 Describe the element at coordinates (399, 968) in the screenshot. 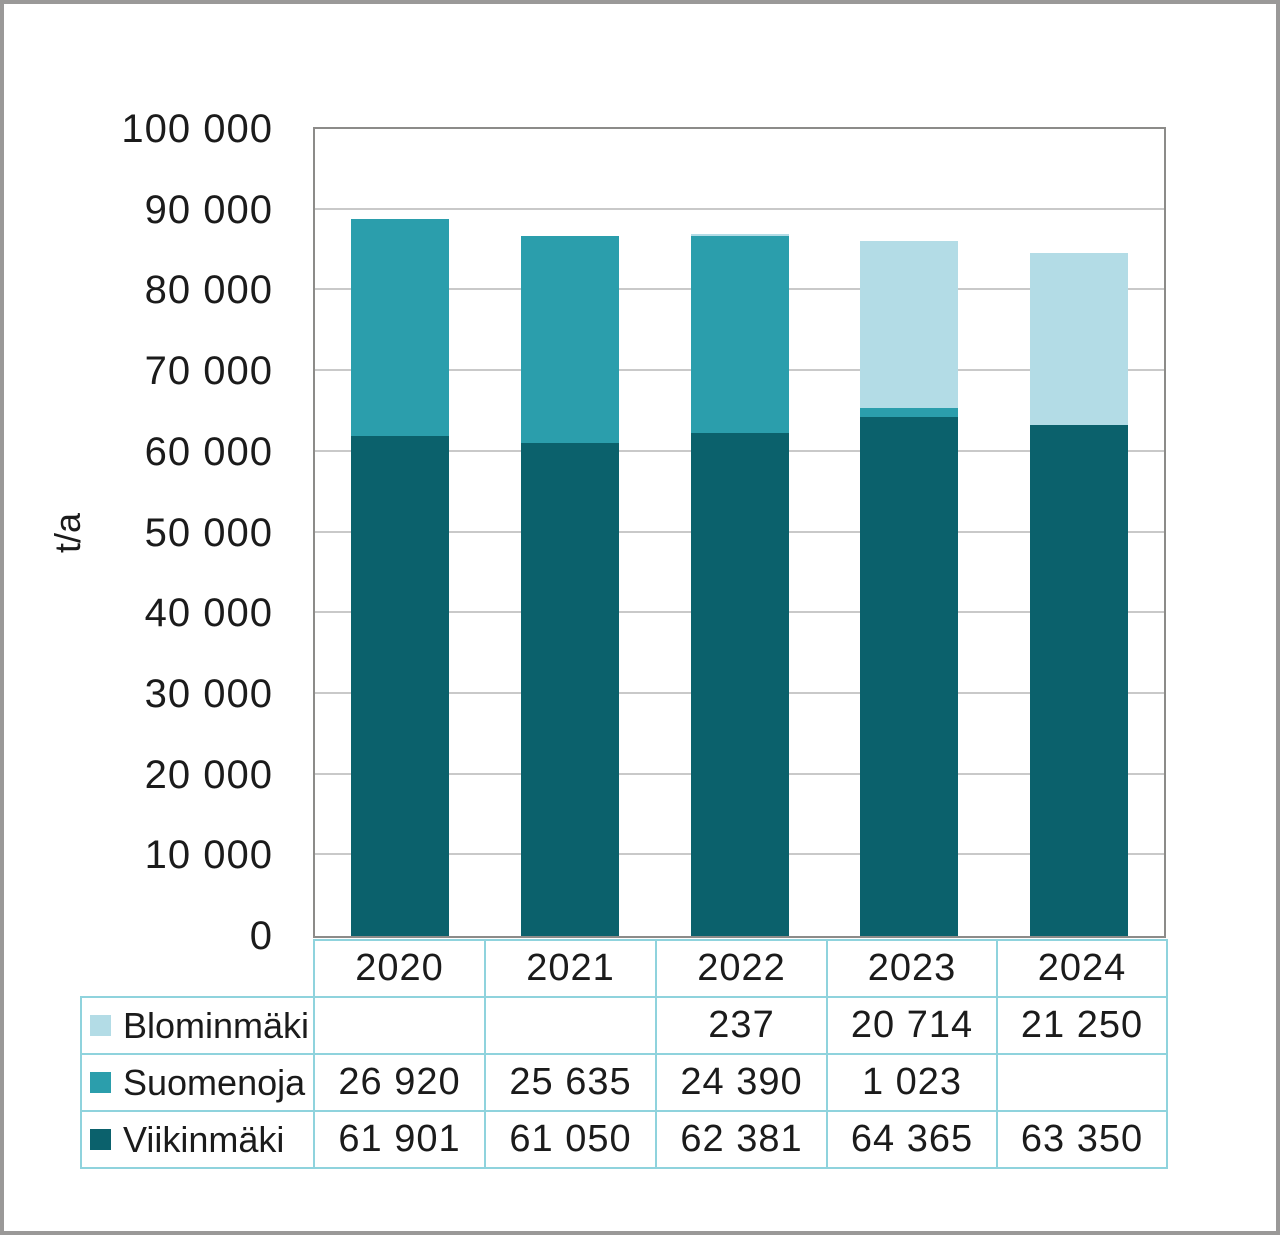

I see `table-year-2020: 2020` at that location.